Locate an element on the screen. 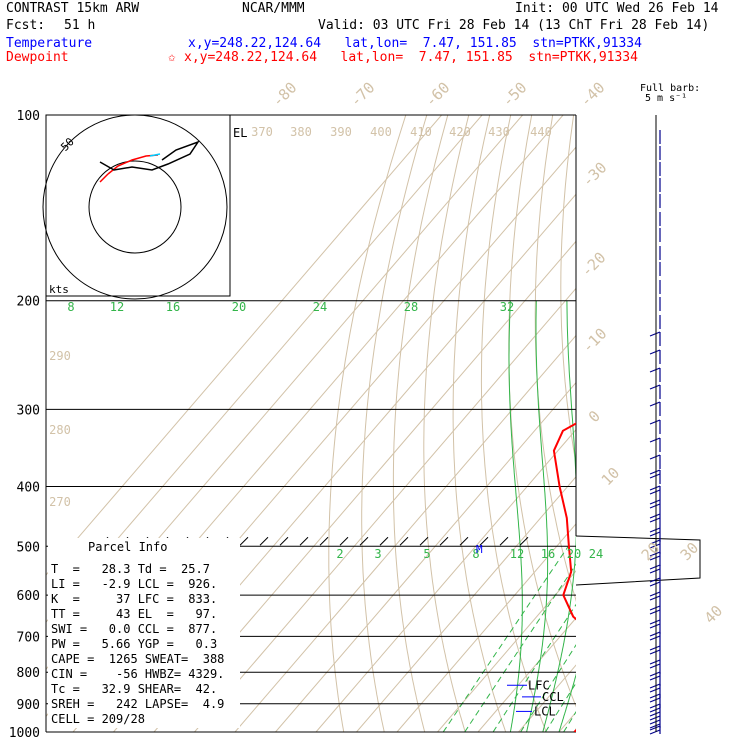 This screenshot has height=740, width=740. init-time: Init: 00 UTC Wed 26 Feb 14 is located at coordinates (617, 8).